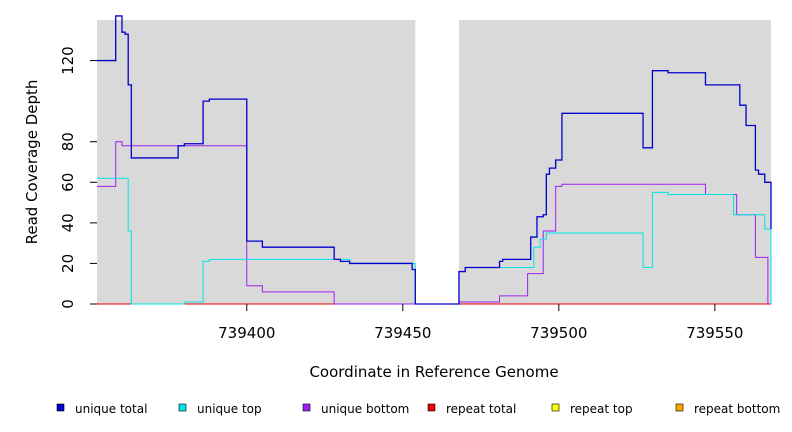 The image size is (792, 432). What do you see at coordinates (68, 182) in the screenshot?
I see `y-tick-label: 60` at bounding box center [68, 182].